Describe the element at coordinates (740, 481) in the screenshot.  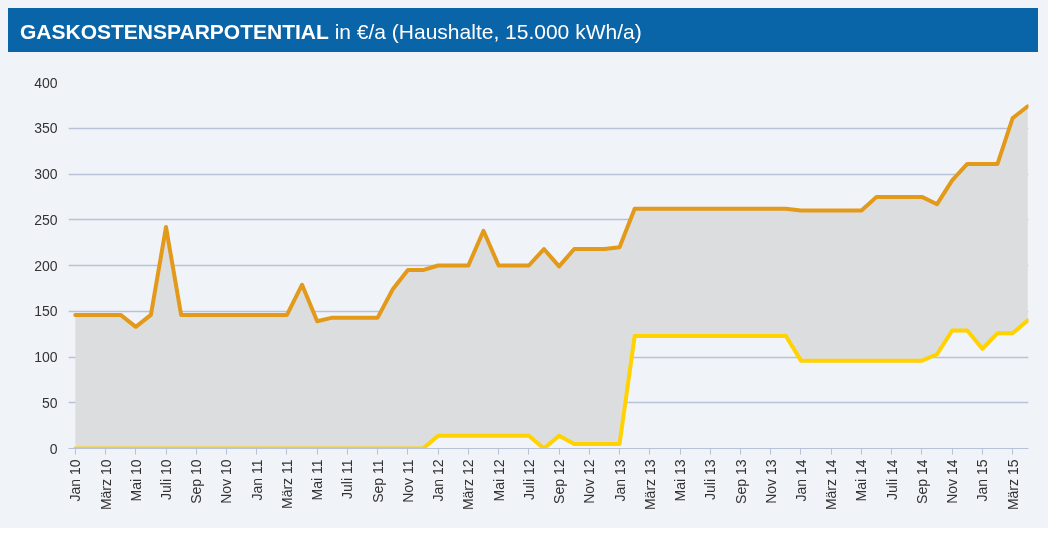
I see `x-tick-label: Sep 13` at that location.